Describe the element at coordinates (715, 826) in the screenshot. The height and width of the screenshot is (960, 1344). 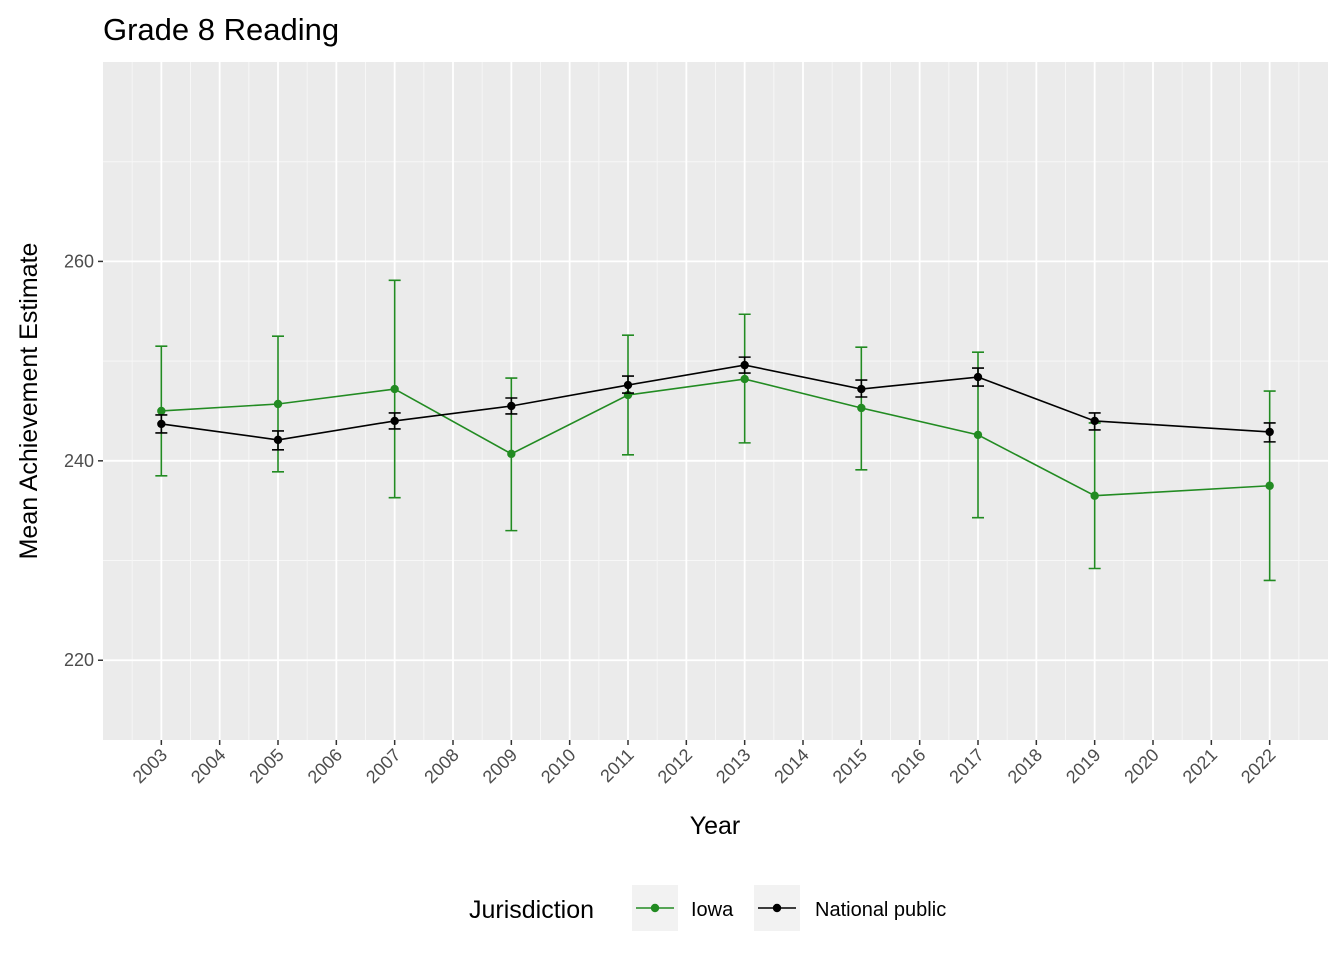
I see `x-axis-title: Year` at that location.